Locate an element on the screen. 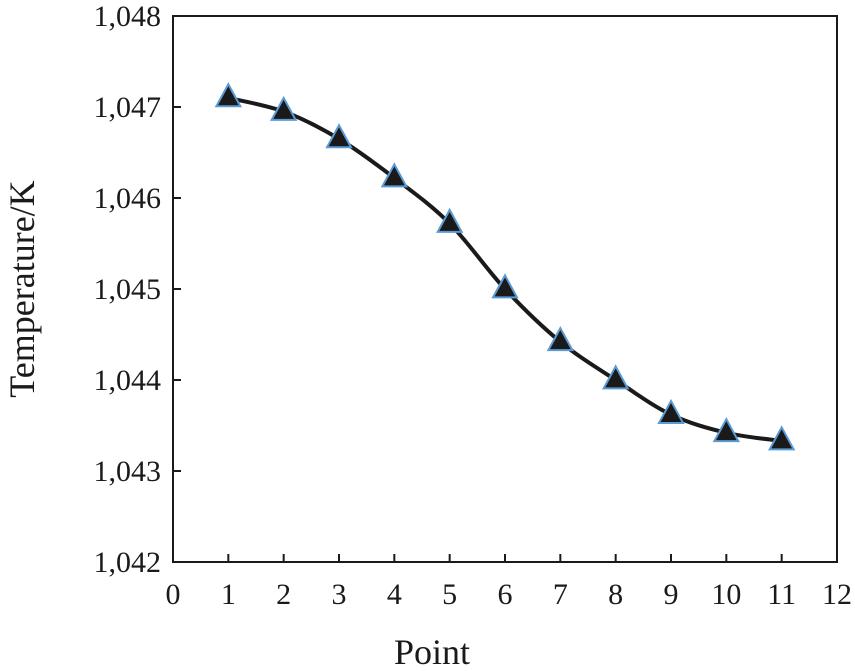  x-tick-label: 1 is located at coordinates (228, 594).